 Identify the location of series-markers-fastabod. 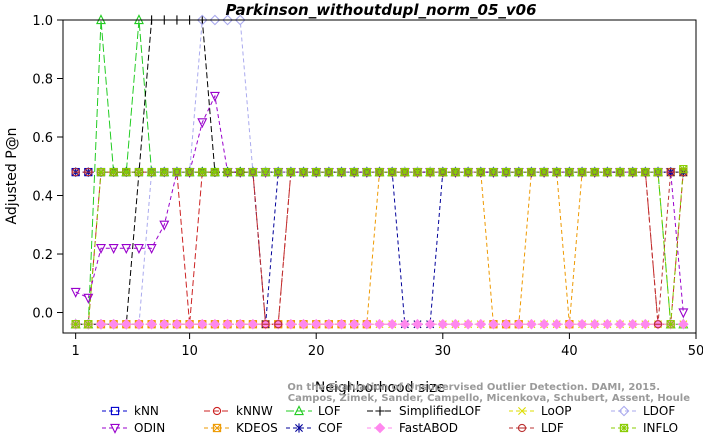
(379, 324).